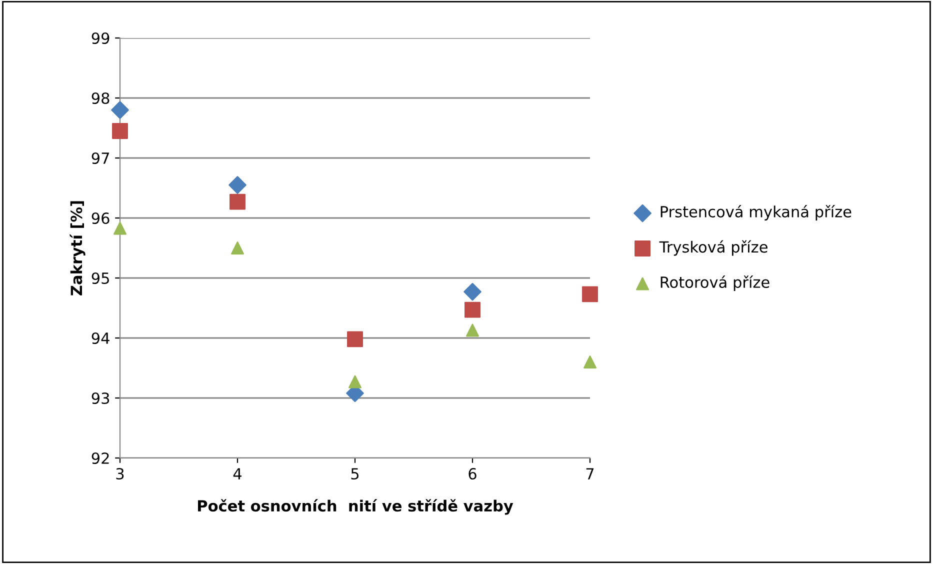  I want to click on y-tick-label: 94, so click(101, 338).